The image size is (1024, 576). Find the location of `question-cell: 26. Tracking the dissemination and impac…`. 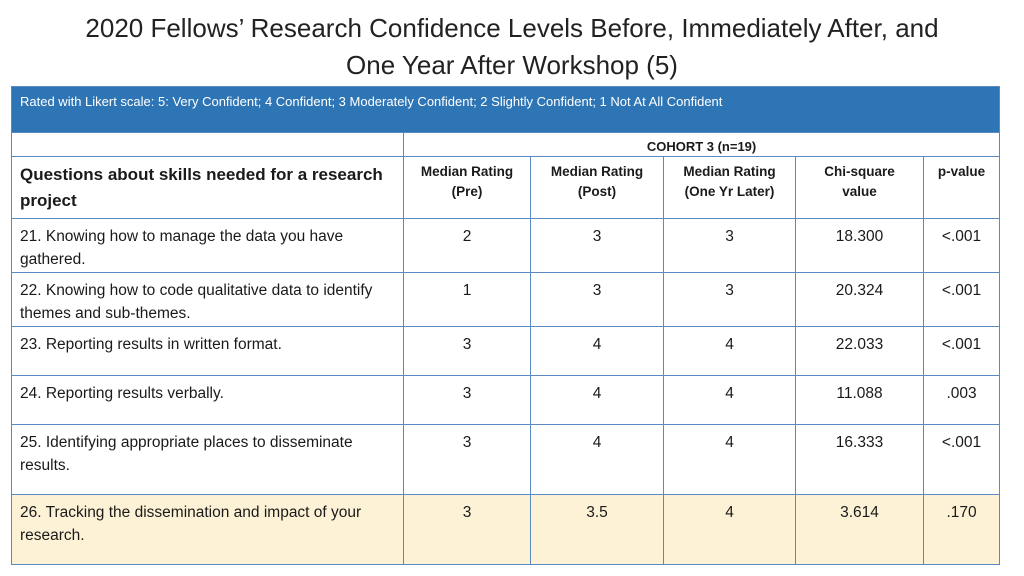

question-cell: 26. Tracking the dissemination and impac… is located at coordinates (207, 529).